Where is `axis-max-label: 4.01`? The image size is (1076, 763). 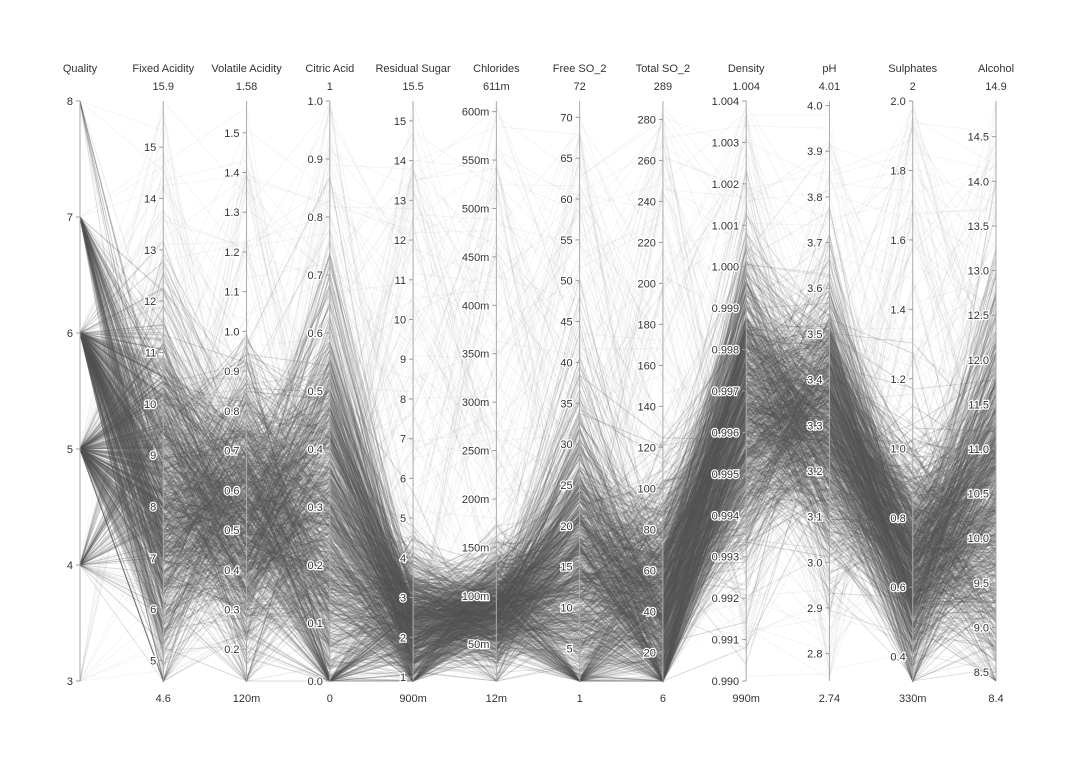
axis-max-label: 4.01 is located at coordinates (829, 87).